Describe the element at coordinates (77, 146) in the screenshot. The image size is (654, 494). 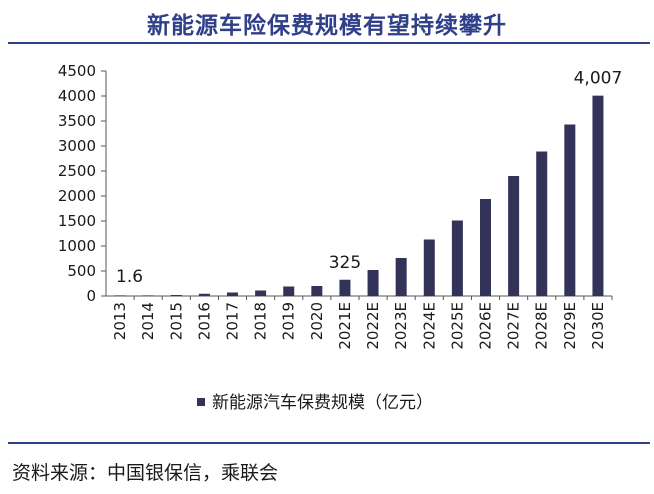
I see `y-tick-label: 3000` at that location.